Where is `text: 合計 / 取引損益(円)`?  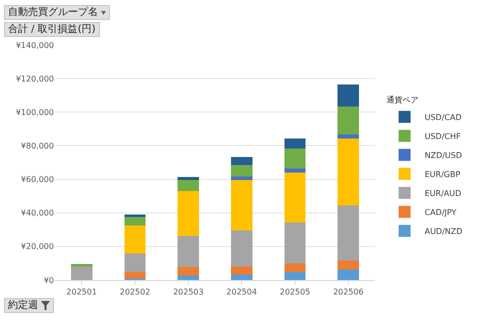 text: 合計 / 取引損益(円) is located at coordinates (52, 29).